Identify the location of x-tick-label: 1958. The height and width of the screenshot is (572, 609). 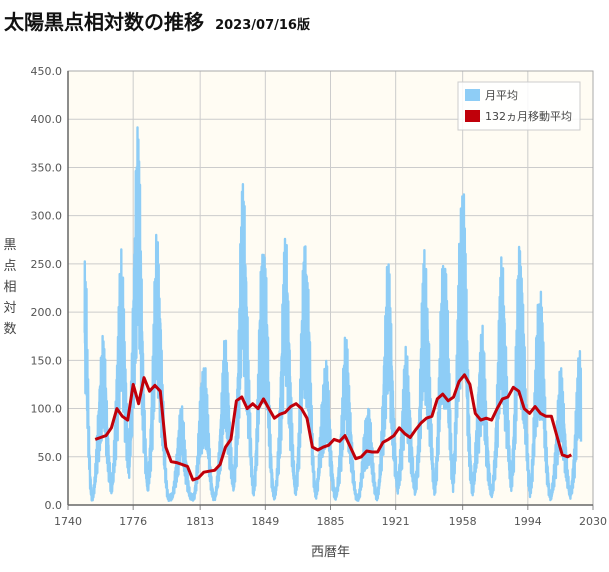
(463, 521).